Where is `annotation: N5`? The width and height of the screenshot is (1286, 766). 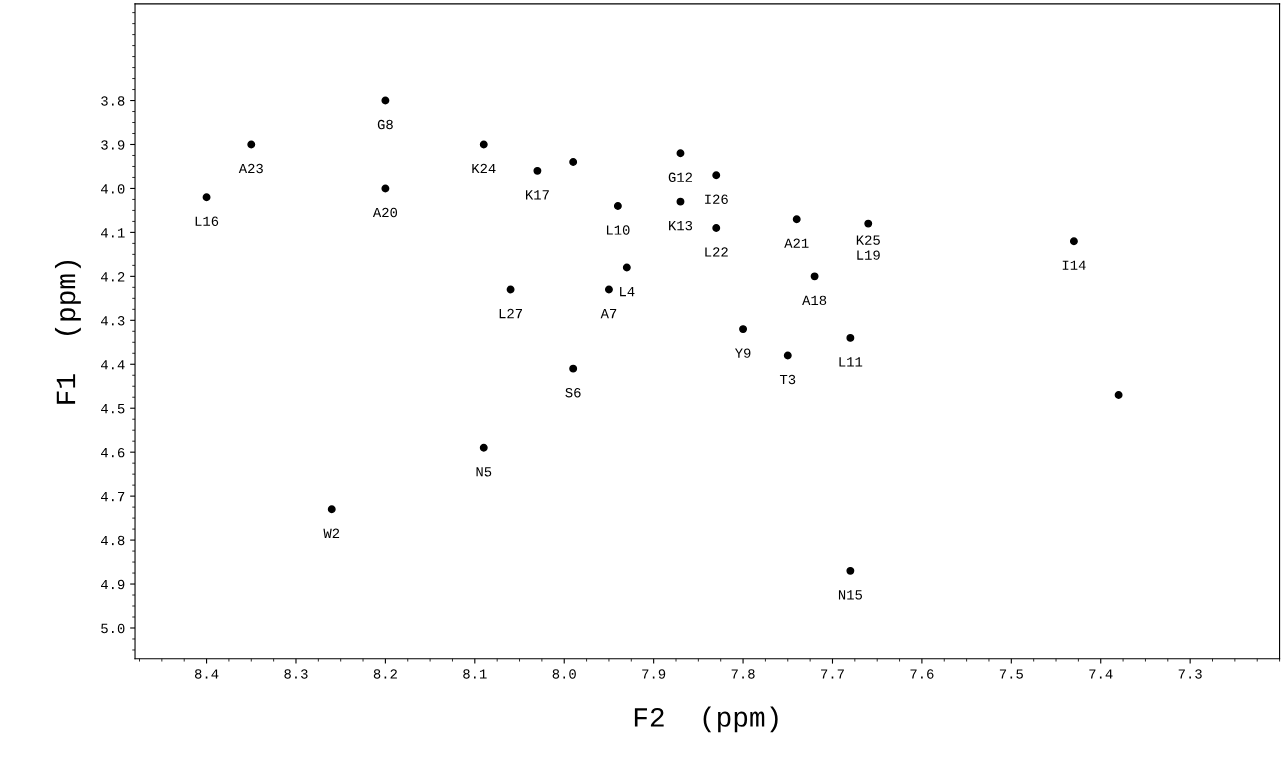
annotation: N5 is located at coordinates (484, 472).